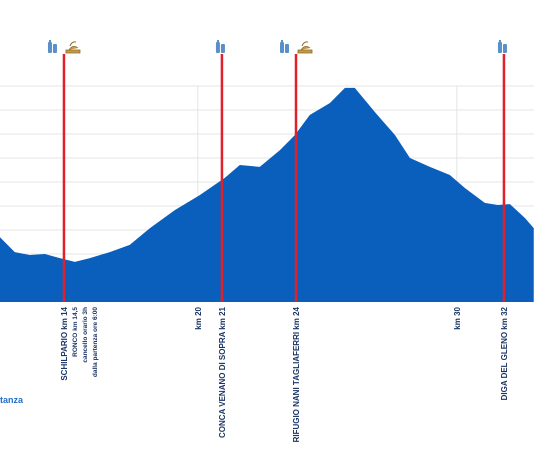 The height and width of the screenshot is (462, 534). I want to click on x-axis-label: tanza, so click(12, 400).